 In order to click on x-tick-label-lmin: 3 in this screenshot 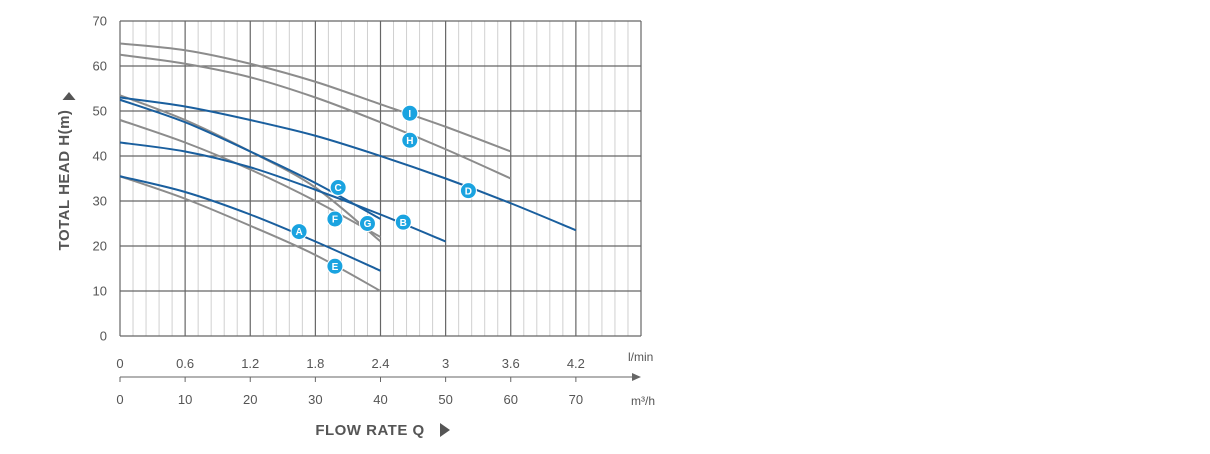, I will do `click(445, 363)`.